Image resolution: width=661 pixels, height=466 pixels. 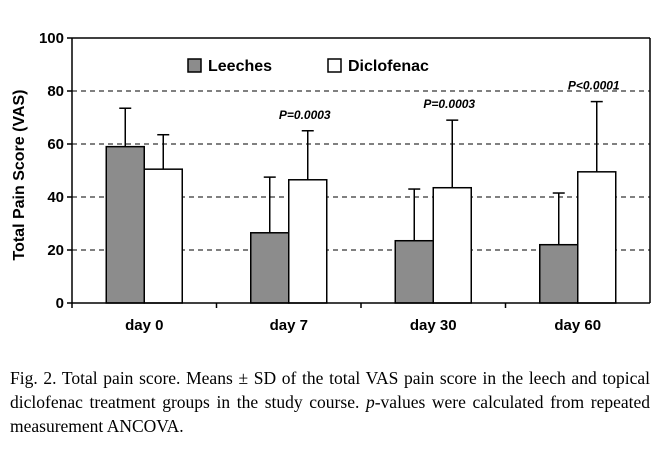 What do you see at coordinates (289, 325) in the screenshot?
I see `x-tick-label: day 7` at bounding box center [289, 325].